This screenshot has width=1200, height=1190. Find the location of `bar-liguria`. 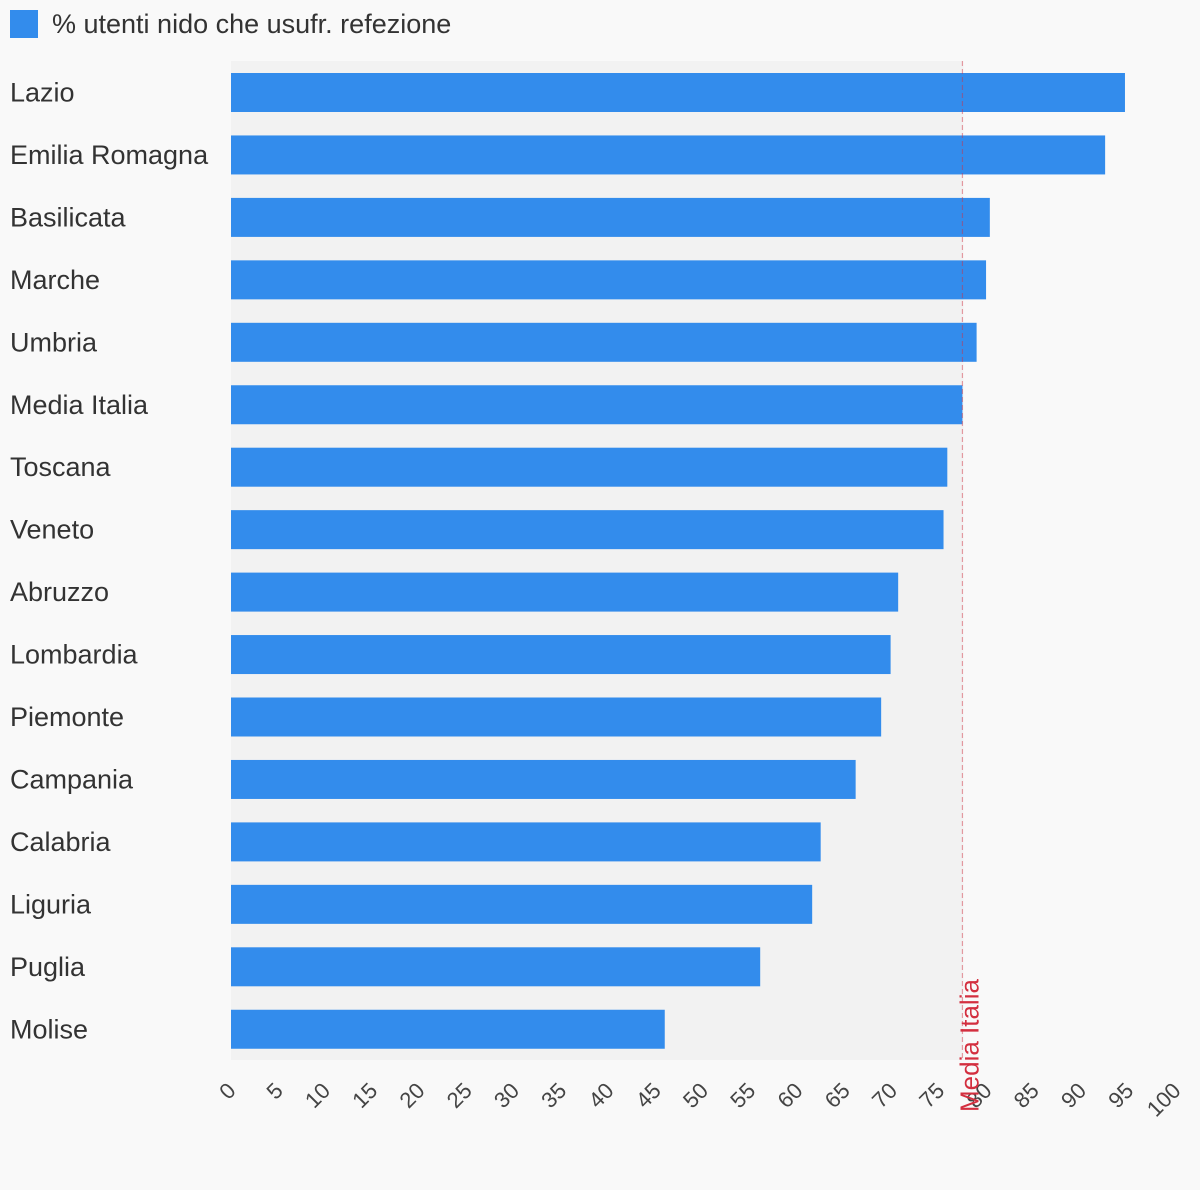

bar-liguria is located at coordinates (522, 904).